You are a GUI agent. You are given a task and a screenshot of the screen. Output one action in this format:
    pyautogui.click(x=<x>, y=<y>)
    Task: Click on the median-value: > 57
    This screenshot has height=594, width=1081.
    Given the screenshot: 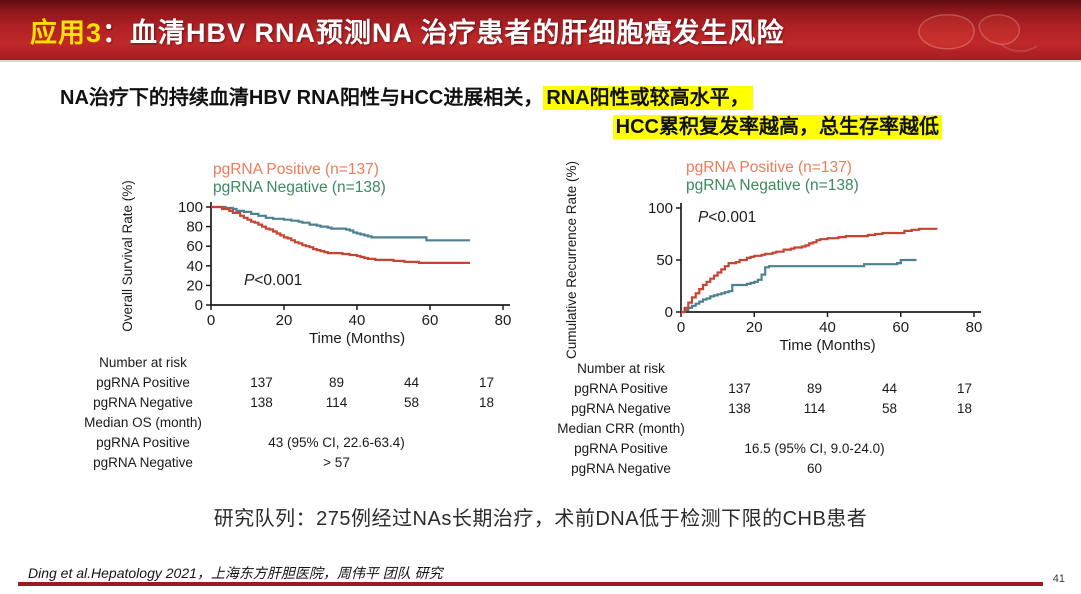 What is the action you would take?
    pyautogui.click(x=336, y=462)
    